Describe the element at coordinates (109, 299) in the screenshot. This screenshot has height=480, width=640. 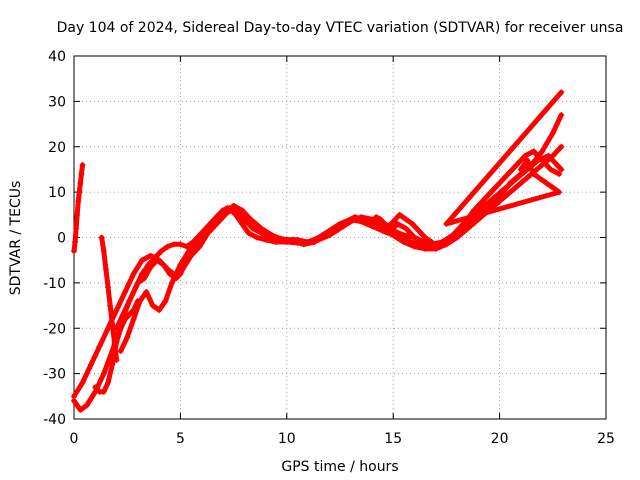
I see `series-trace` at that location.